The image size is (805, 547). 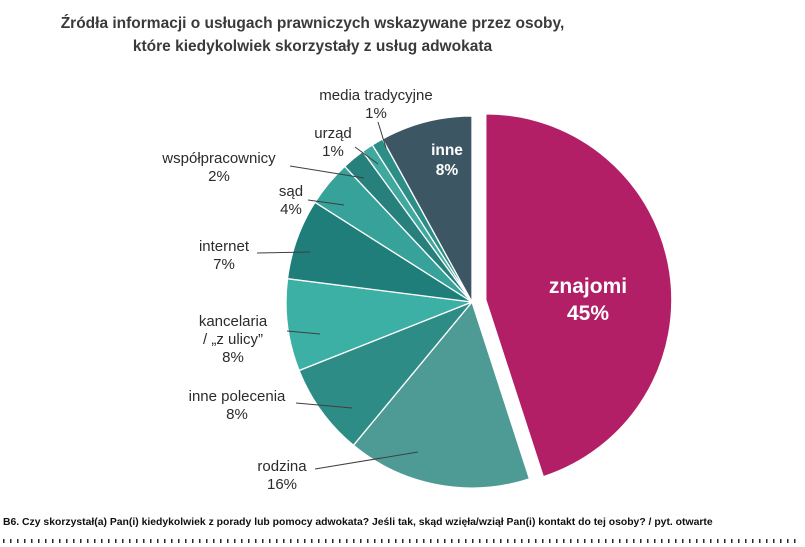 I want to click on slice-label-7: urząd 1%, so click(x=333, y=142).